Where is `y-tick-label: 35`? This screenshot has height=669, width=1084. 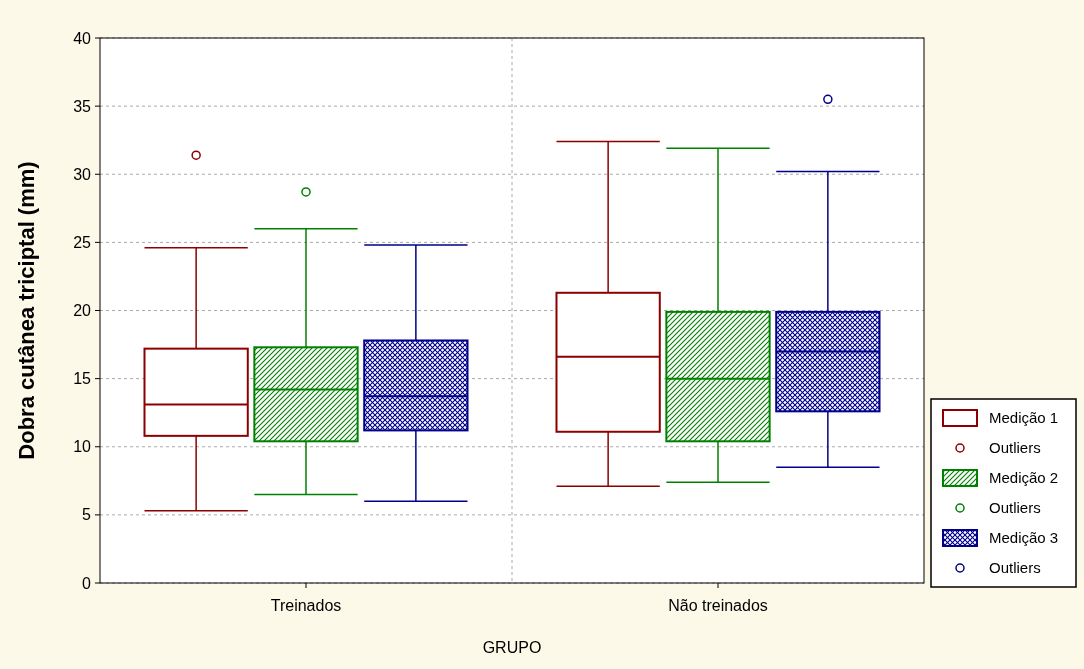
y-tick-label: 35 is located at coordinates (82, 106).